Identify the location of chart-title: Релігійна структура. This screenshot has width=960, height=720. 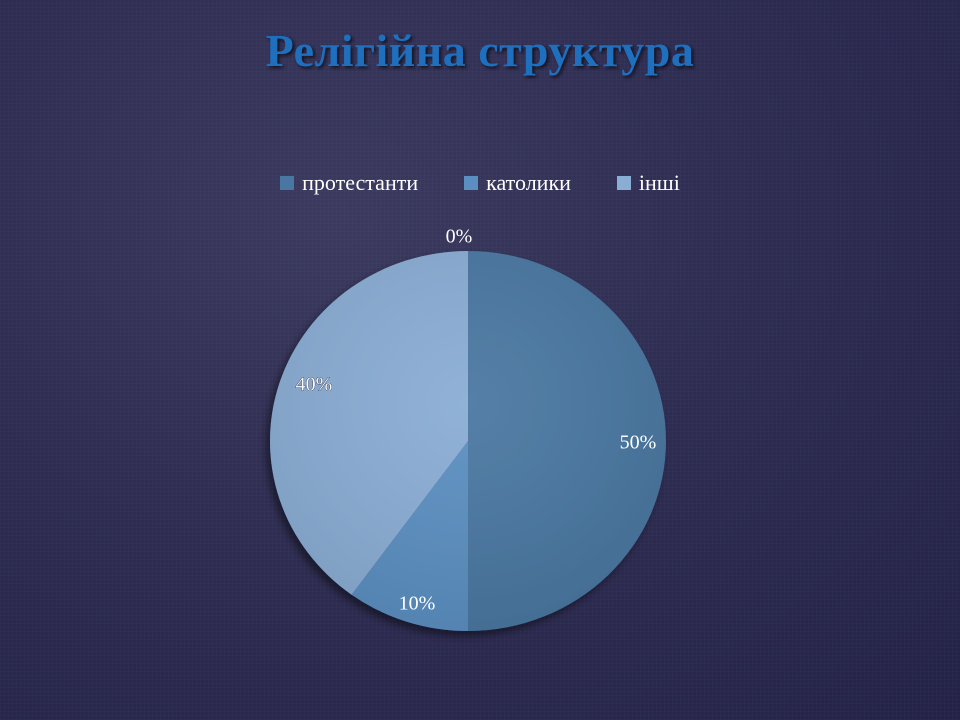
(480, 50).